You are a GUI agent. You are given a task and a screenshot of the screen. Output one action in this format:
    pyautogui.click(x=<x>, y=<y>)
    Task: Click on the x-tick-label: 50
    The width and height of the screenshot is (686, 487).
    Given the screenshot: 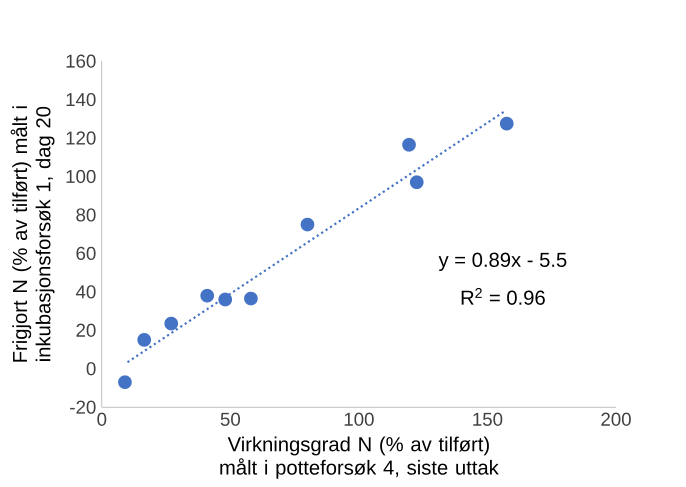 What is the action you would take?
    pyautogui.click(x=230, y=419)
    